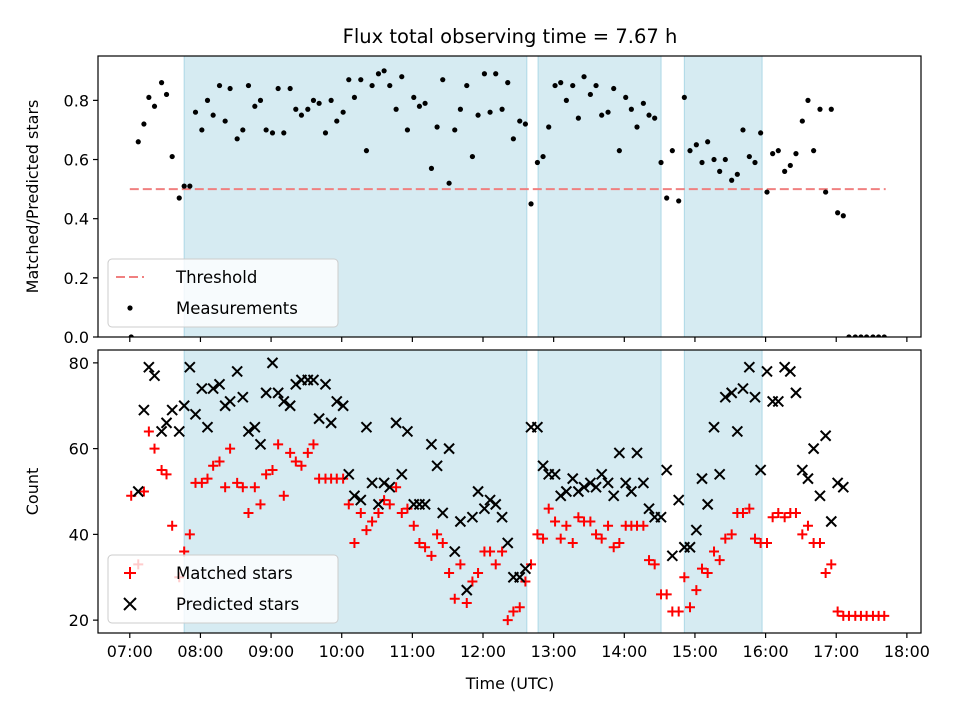  I want to click on x-tick-label: 11:00, so click(412, 651).